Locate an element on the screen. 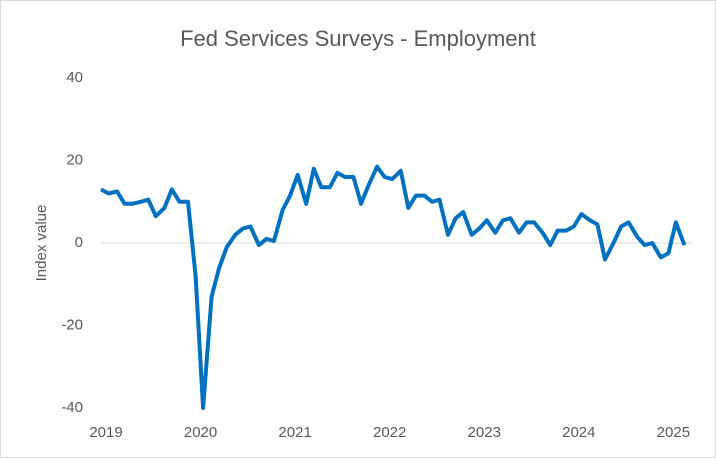  x-tick-label: 2020 is located at coordinates (200, 432).